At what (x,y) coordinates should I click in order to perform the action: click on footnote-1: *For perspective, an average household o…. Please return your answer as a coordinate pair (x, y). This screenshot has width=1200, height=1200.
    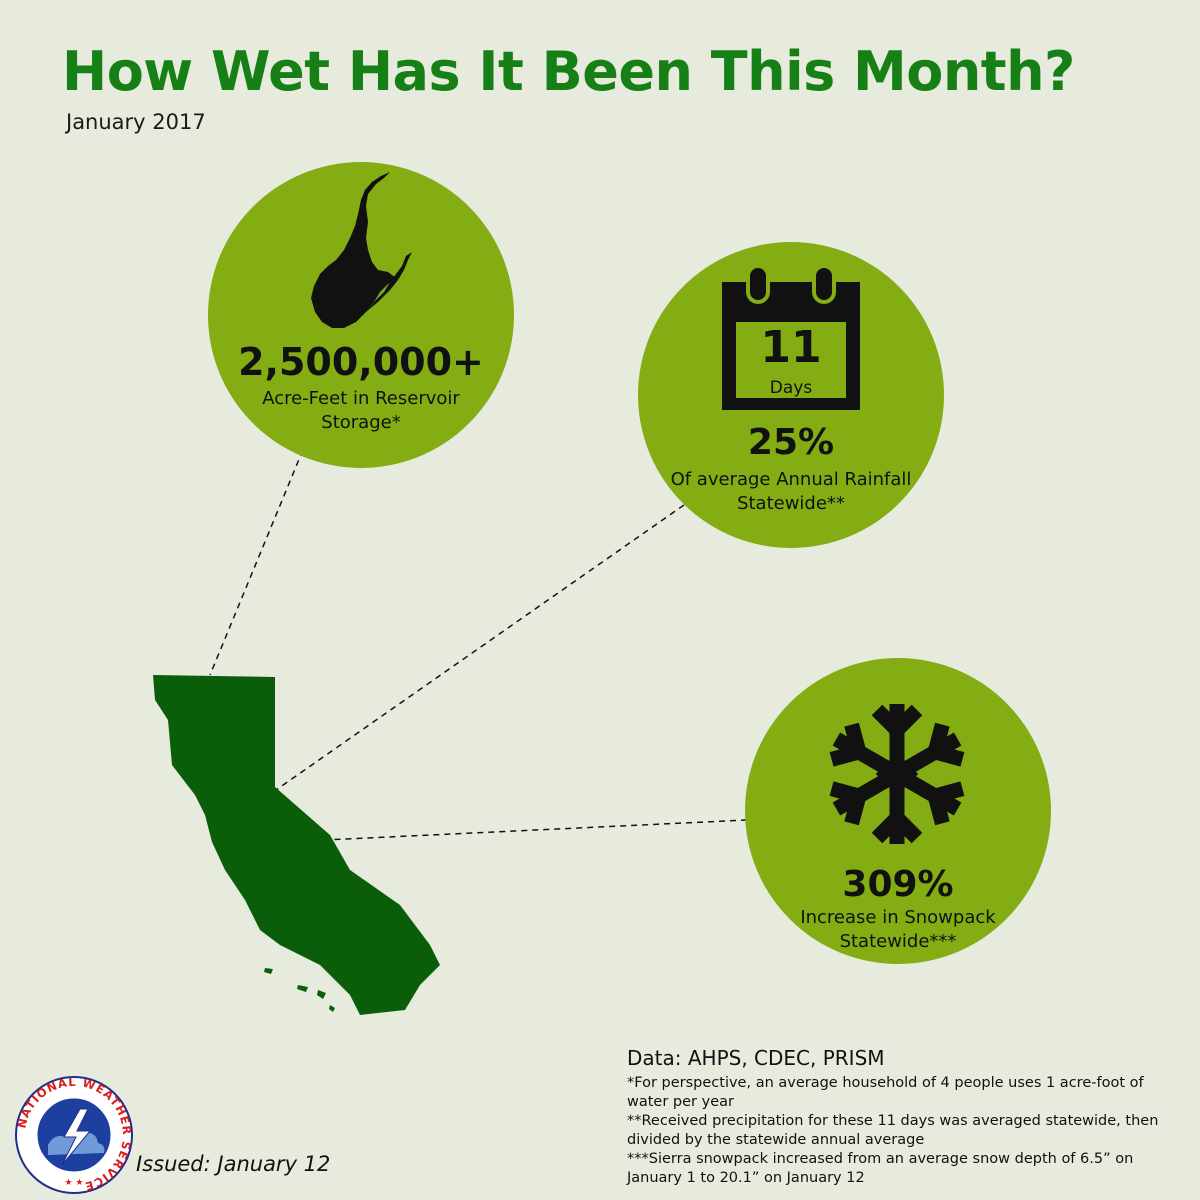
    Looking at the image, I should click on (907, 1093).